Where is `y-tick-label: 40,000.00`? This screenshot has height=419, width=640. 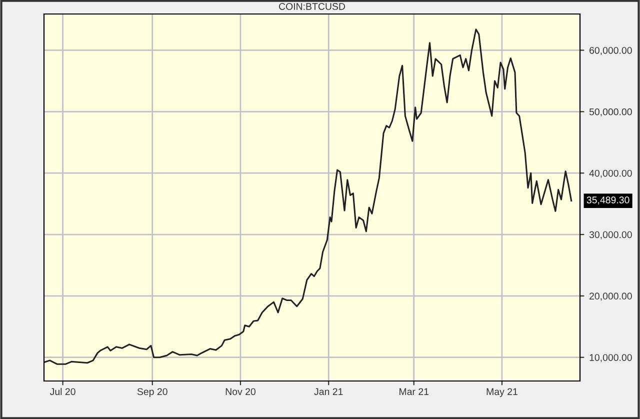 y-tick-label: 40,000.00 is located at coordinates (610, 174).